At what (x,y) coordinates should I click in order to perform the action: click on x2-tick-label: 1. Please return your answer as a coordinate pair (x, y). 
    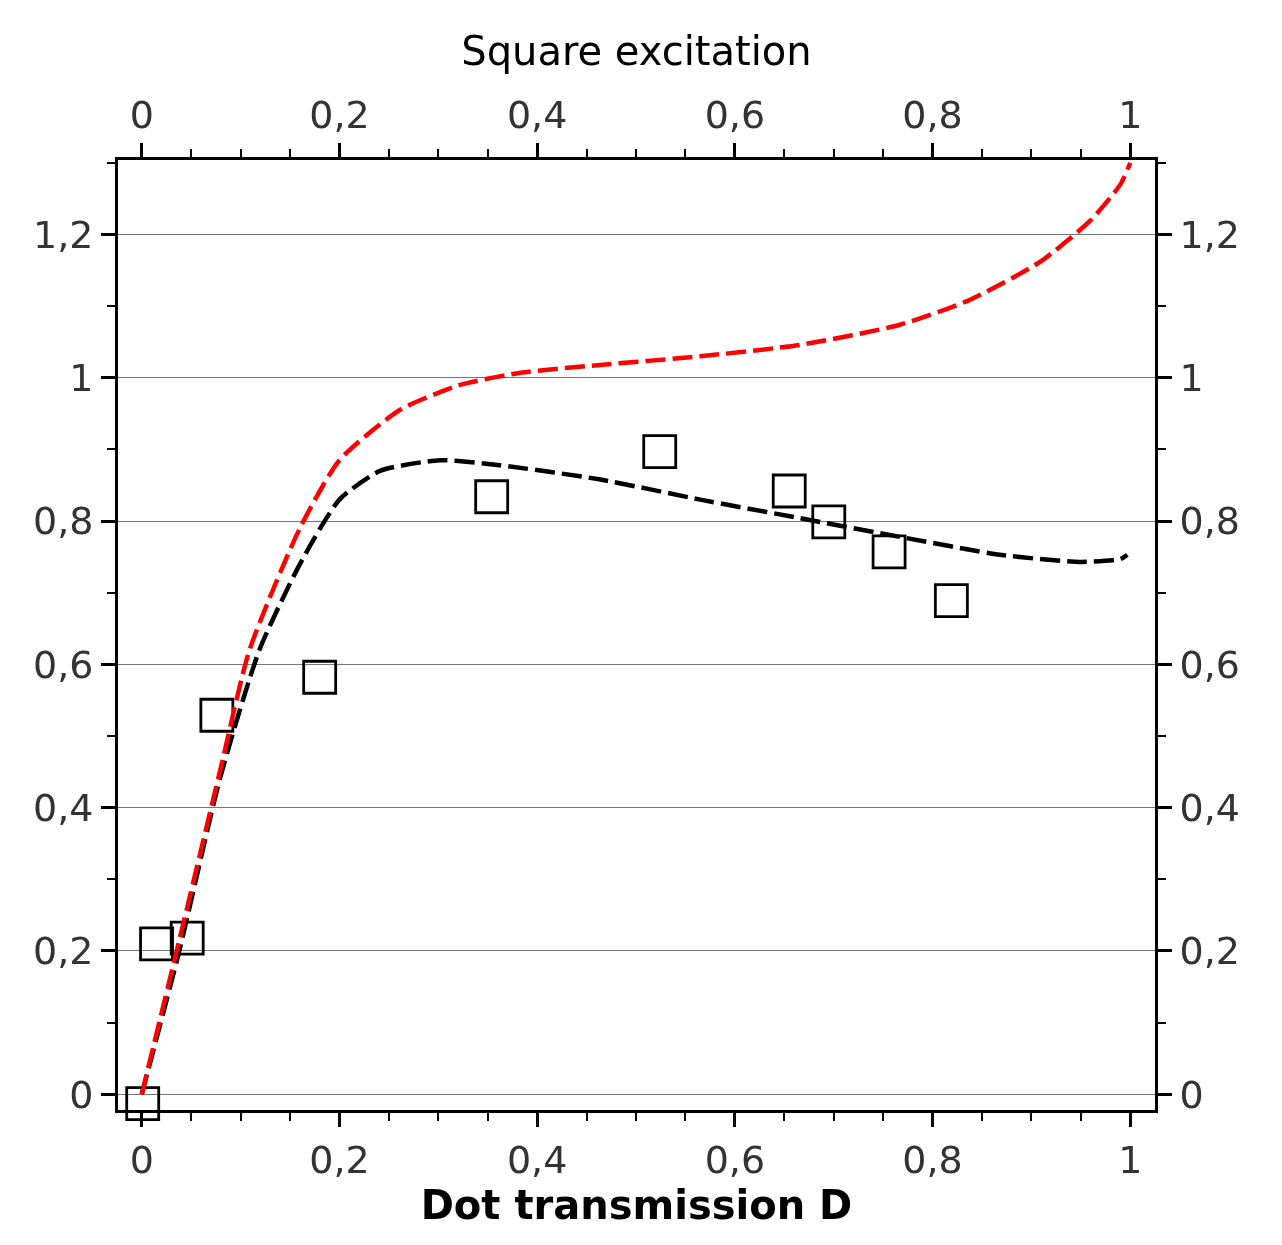
    Looking at the image, I should click on (1130, 1159).